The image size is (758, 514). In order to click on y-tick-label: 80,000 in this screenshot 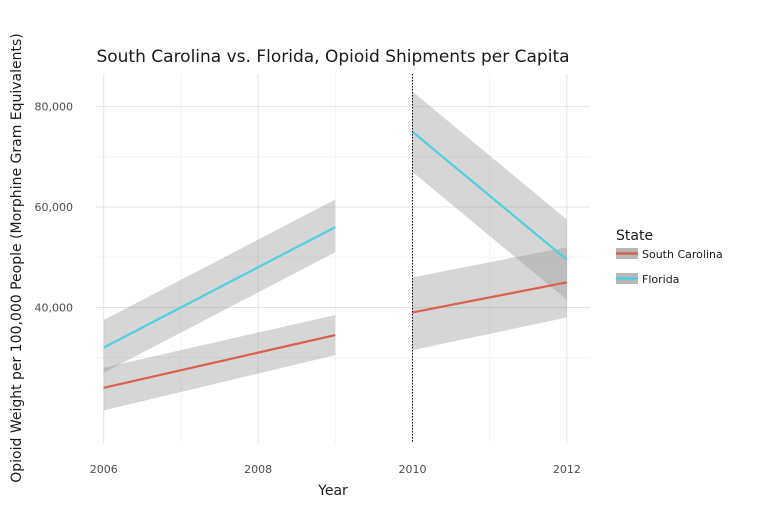, I will do `click(54, 107)`.